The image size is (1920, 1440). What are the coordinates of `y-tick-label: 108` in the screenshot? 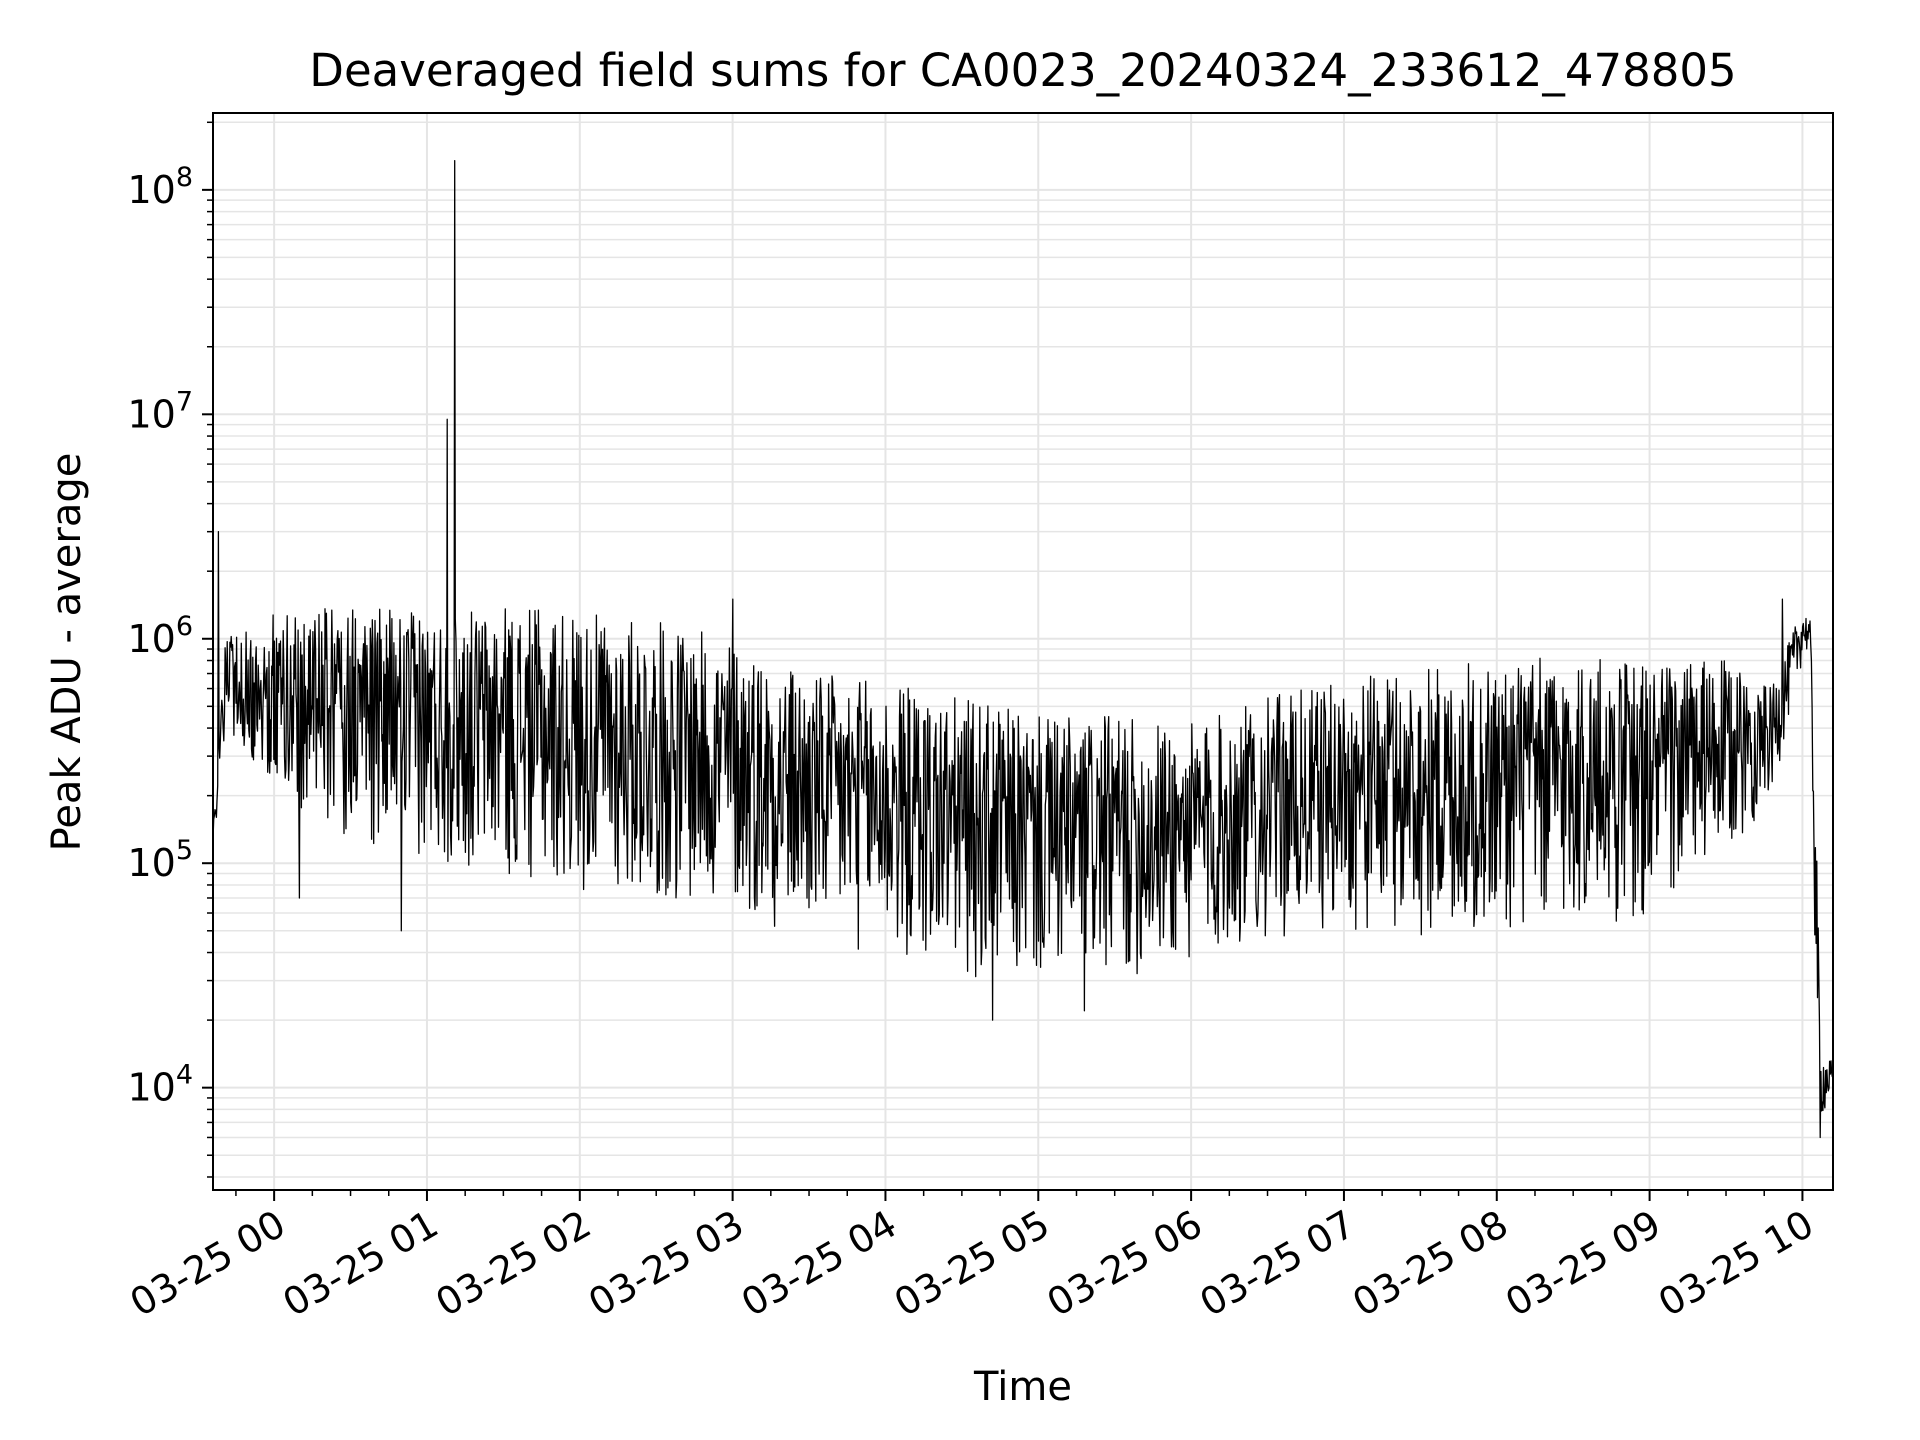 It's located at (160, 187).